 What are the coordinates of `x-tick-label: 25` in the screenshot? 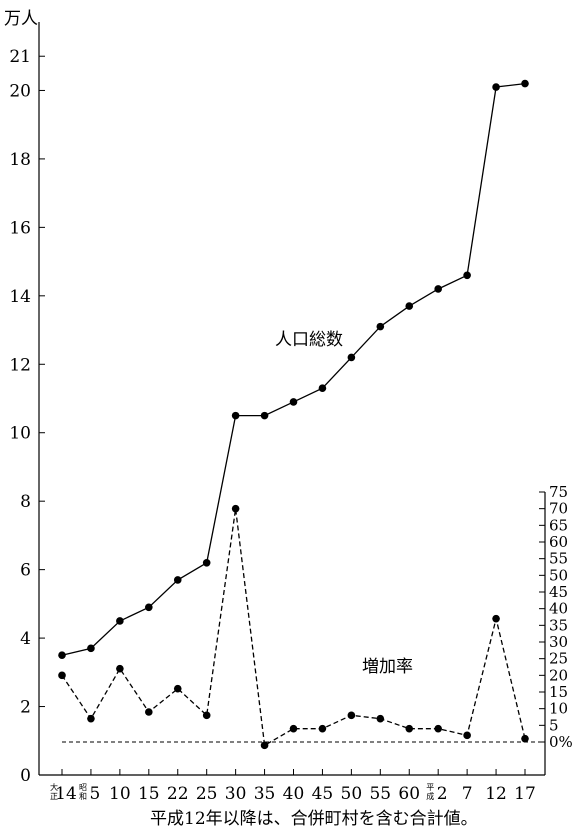 It's located at (207, 794).